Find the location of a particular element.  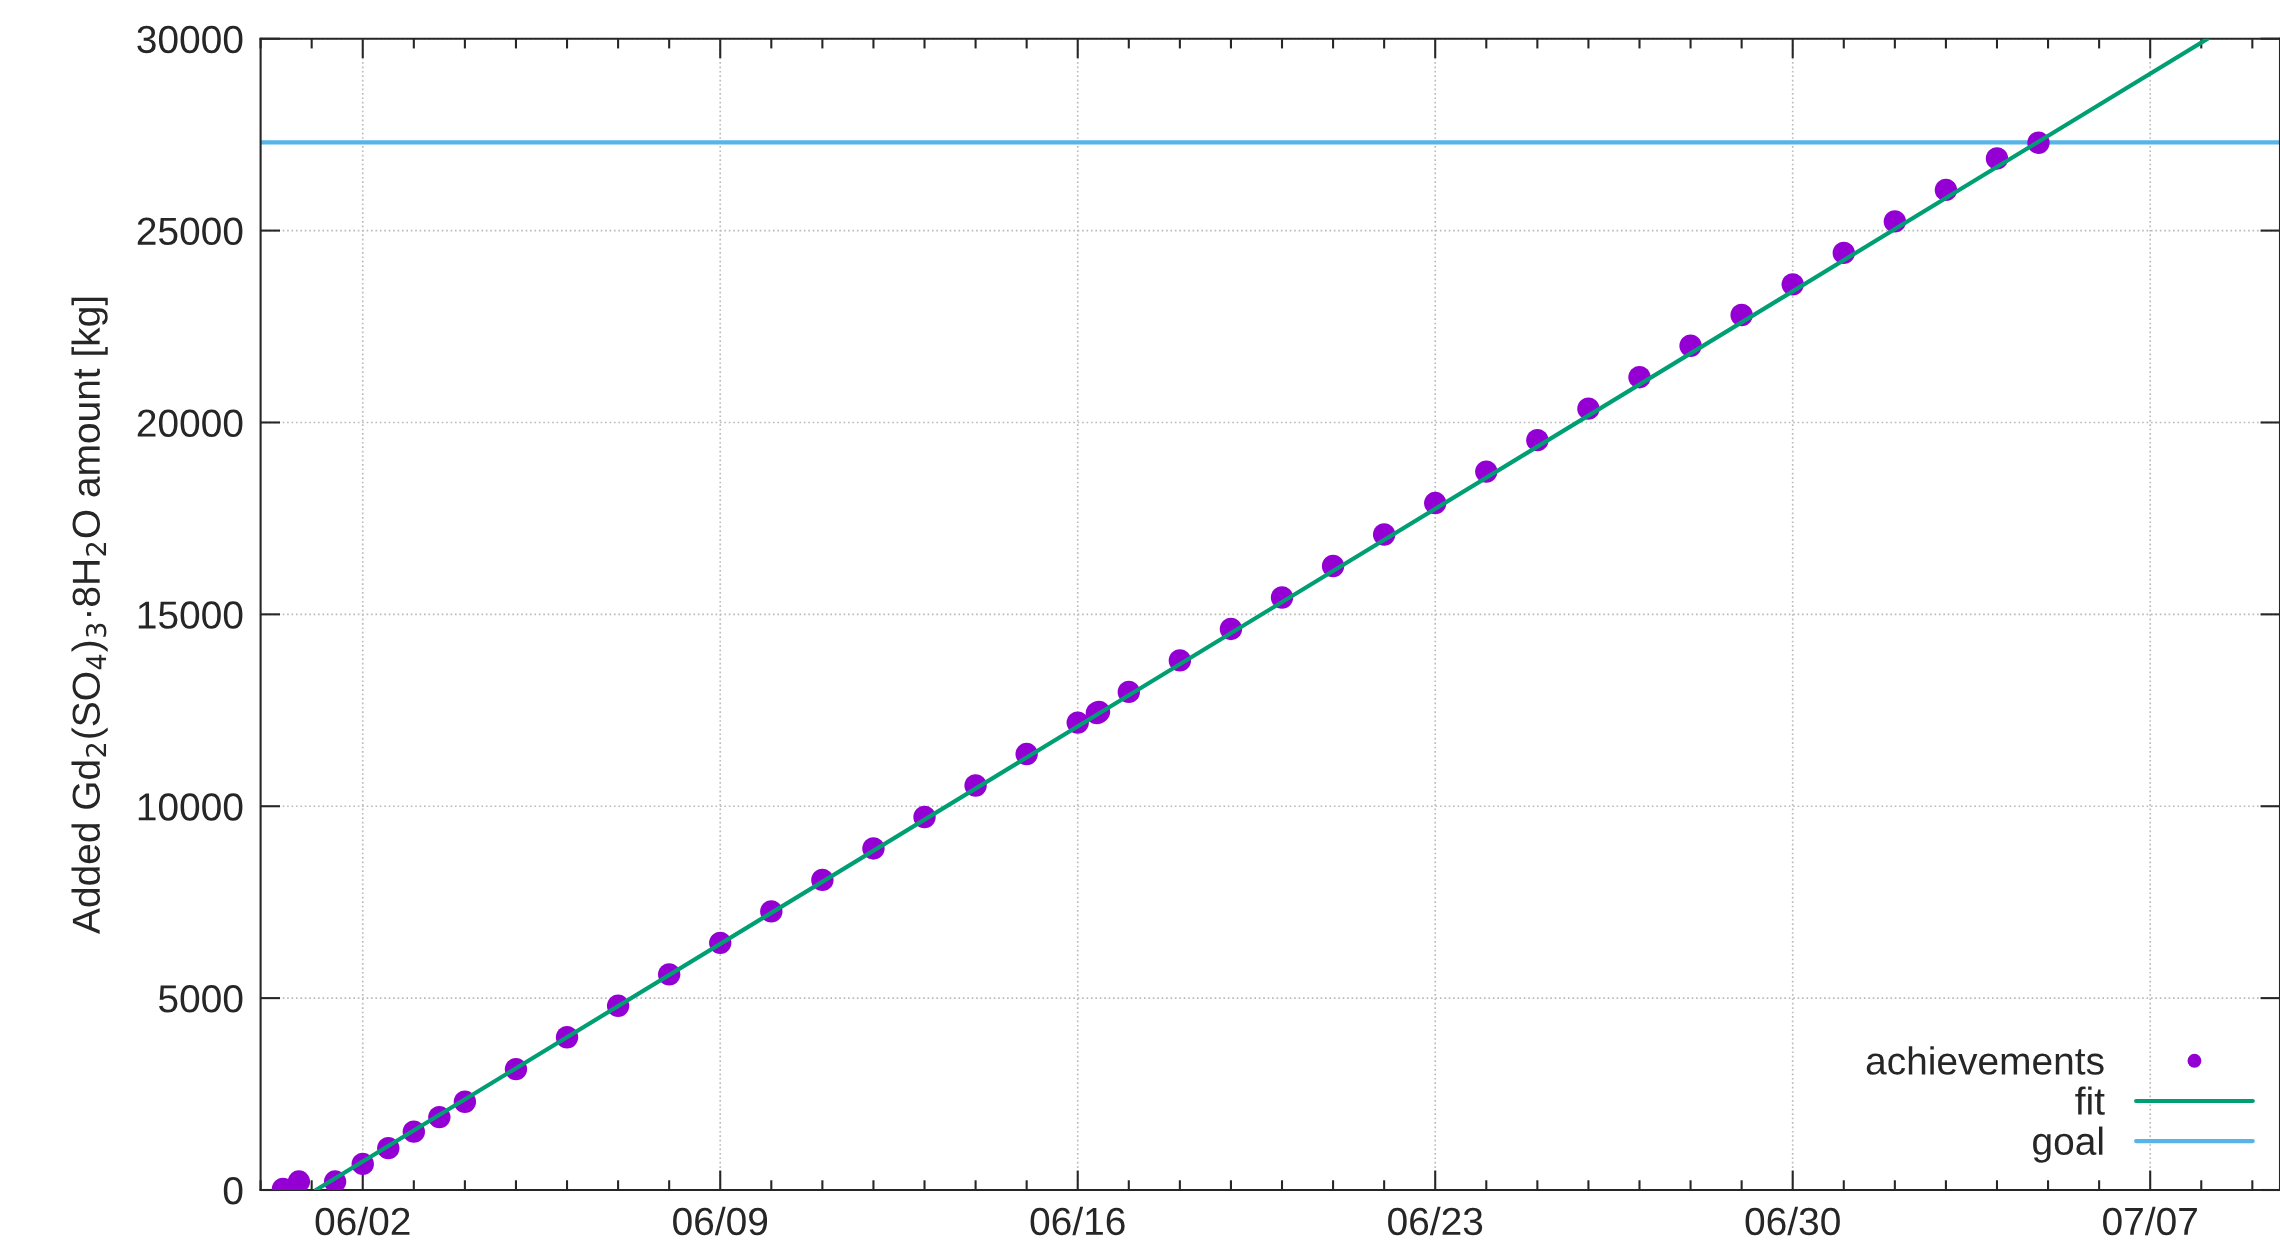

legend-label: fit is located at coordinates (2090, 1100).